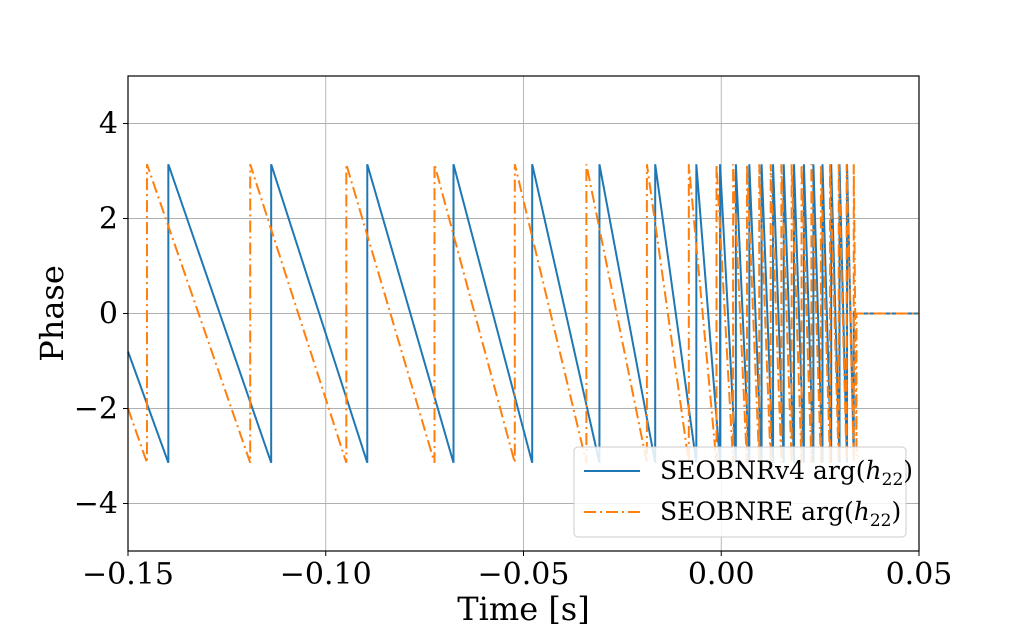 The width and height of the screenshot is (1021, 631). What do you see at coordinates (52, 313) in the screenshot?
I see `y-axis-label: Phase` at bounding box center [52, 313].